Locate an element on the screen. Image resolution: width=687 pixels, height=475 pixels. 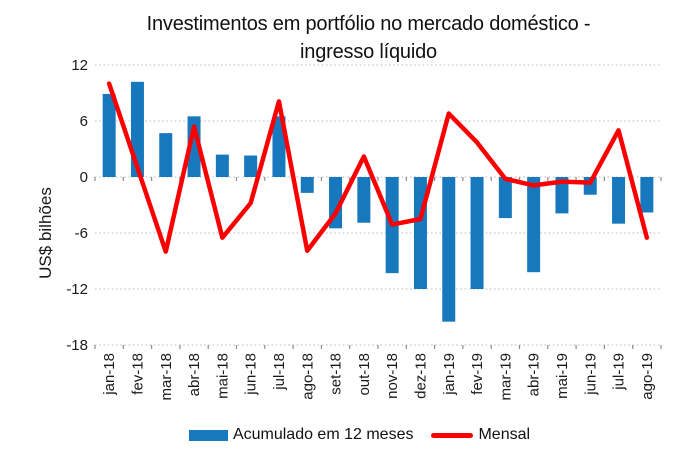
x-tick-label-fev-19: fev-19 is located at coordinates (477, 374).